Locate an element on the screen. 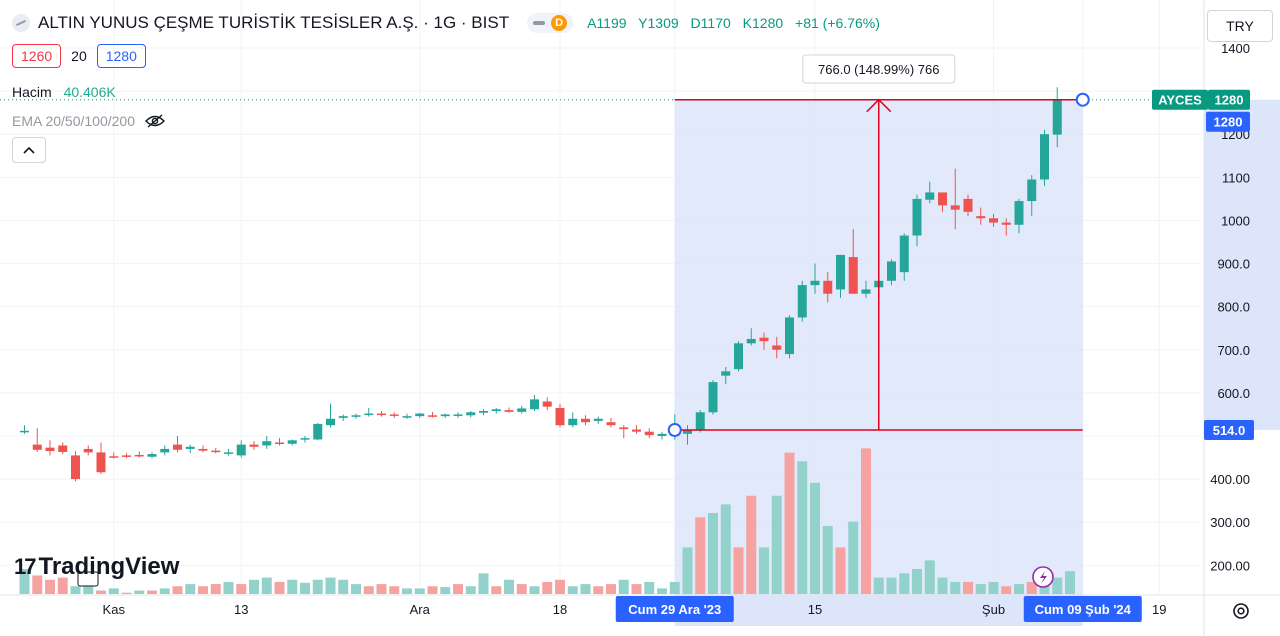 Image resolution: width=1280 pixels, height=636 pixels. currency-button: TRY is located at coordinates (1240, 26).